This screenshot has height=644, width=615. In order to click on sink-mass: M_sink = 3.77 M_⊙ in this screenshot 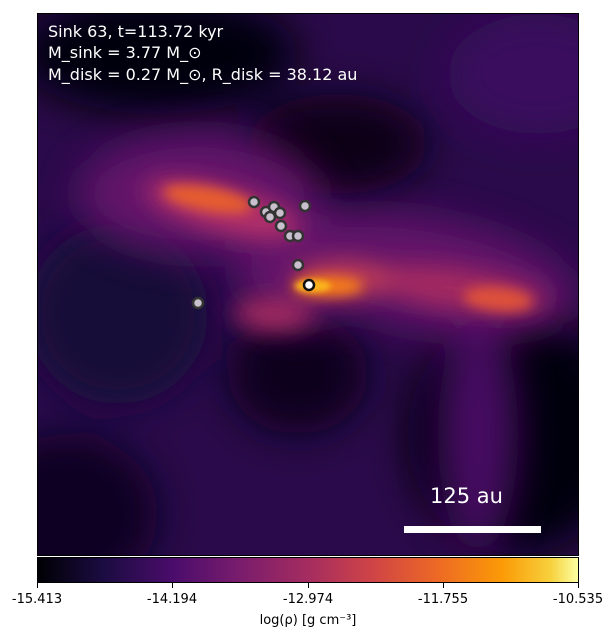, I will do `click(125, 52)`.